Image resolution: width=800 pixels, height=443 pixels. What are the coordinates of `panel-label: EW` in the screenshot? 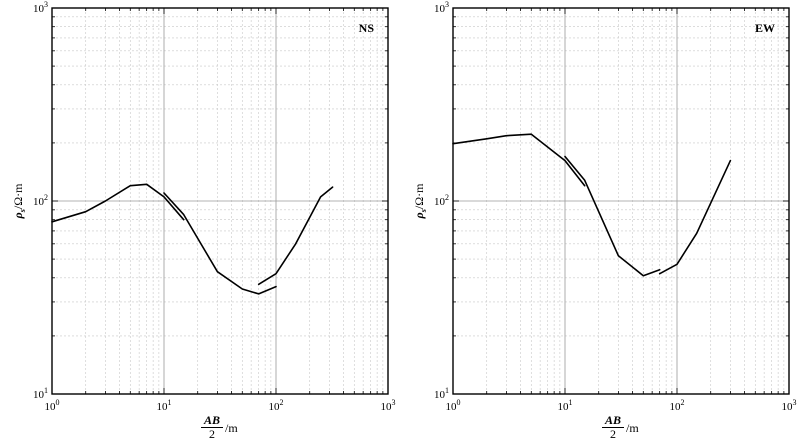 It's located at (765, 28).